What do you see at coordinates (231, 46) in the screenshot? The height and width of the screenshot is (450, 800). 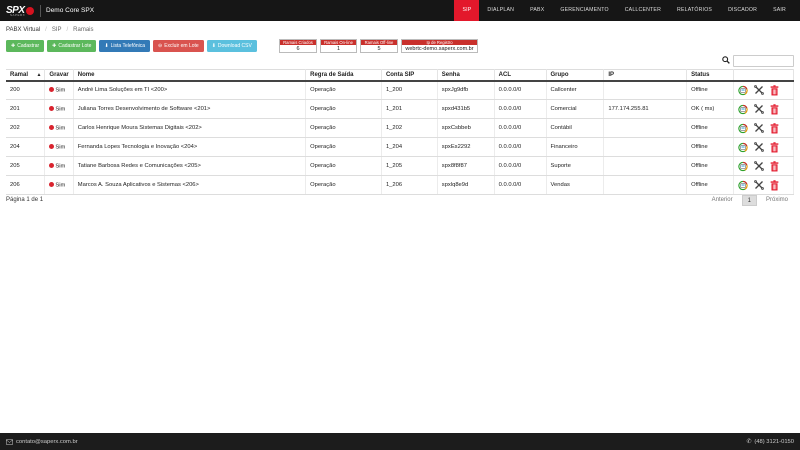 I see `download-csv-button: ⬇ Download CSV` at bounding box center [231, 46].